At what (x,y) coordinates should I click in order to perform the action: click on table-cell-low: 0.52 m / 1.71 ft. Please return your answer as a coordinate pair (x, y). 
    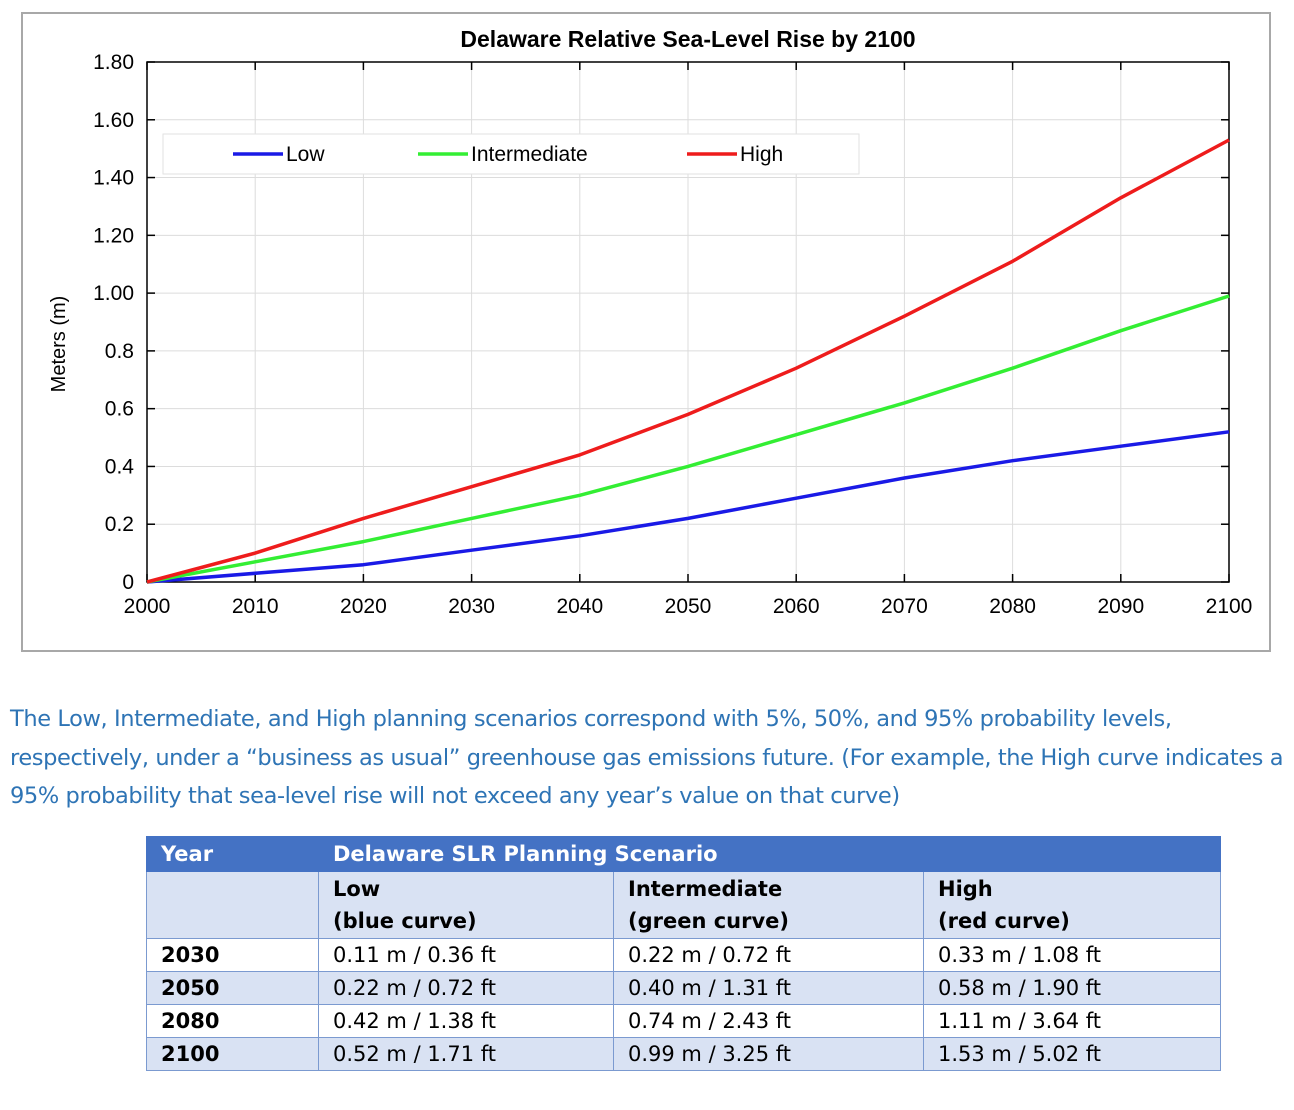
    Looking at the image, I should click on (466, 1054).